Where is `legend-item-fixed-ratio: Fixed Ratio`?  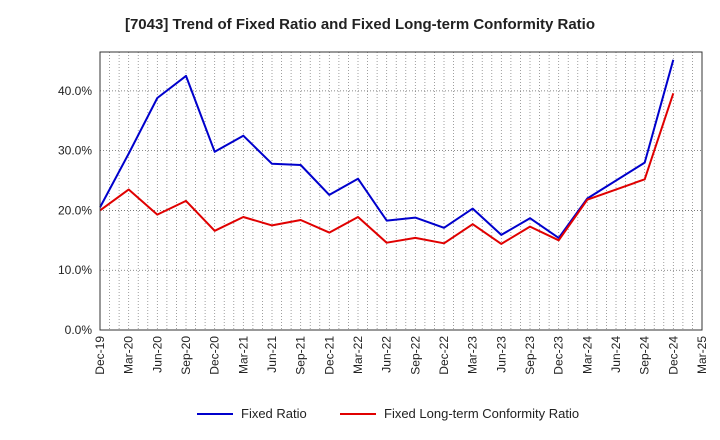
legend-item-fixed-ratio: Fixed Ratio is located at coordinates (252, 413).